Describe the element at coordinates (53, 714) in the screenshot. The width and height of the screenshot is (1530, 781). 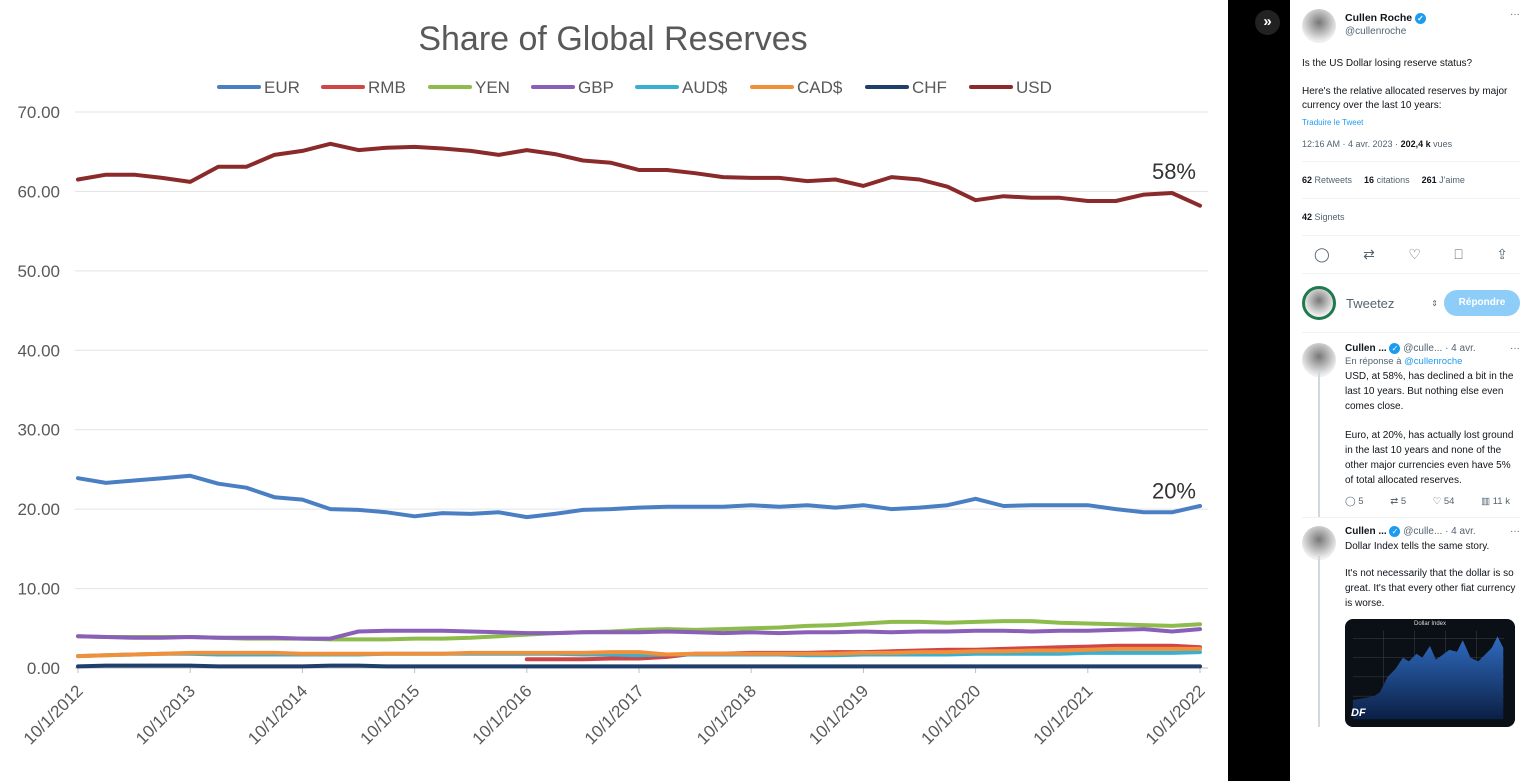
I see `x-tick-label: 10/1/2012` at that location.